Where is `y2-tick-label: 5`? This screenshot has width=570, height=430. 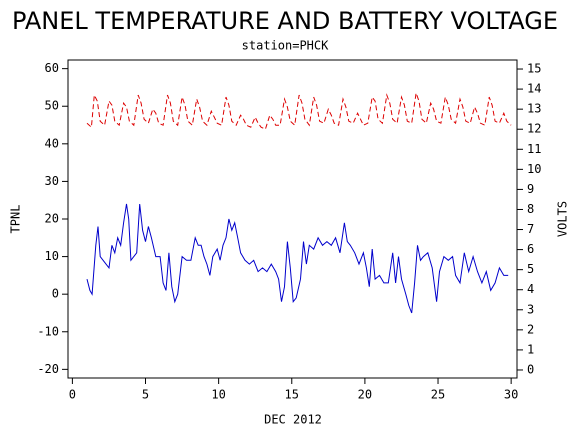
y2-tick-label: 5 is located at coordinates (530, 269).